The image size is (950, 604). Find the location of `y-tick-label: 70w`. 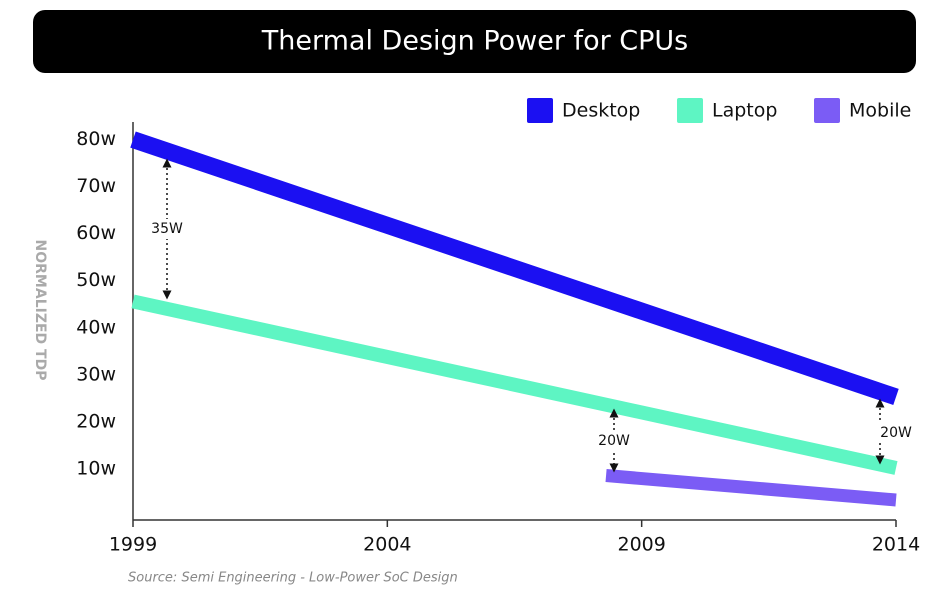

y-tick-label: 70w is located at coordinates (96, 186).